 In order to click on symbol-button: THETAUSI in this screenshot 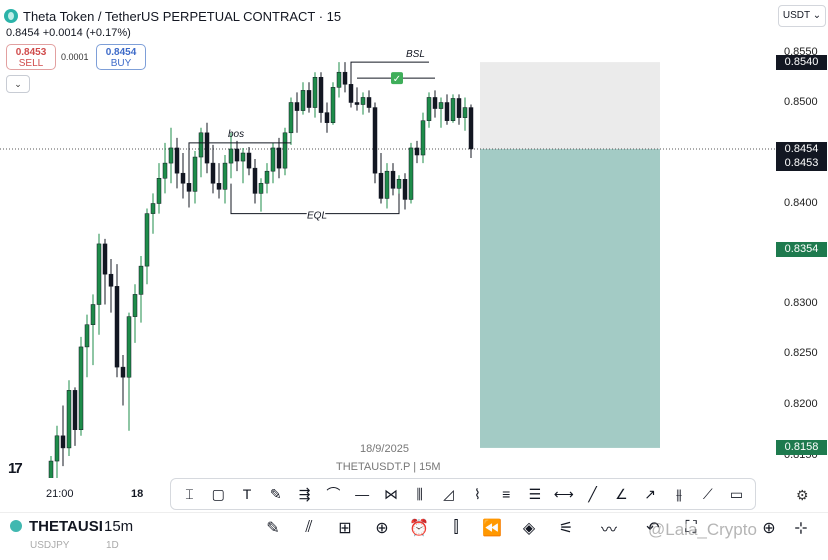, I will do `click(66, 526)`.